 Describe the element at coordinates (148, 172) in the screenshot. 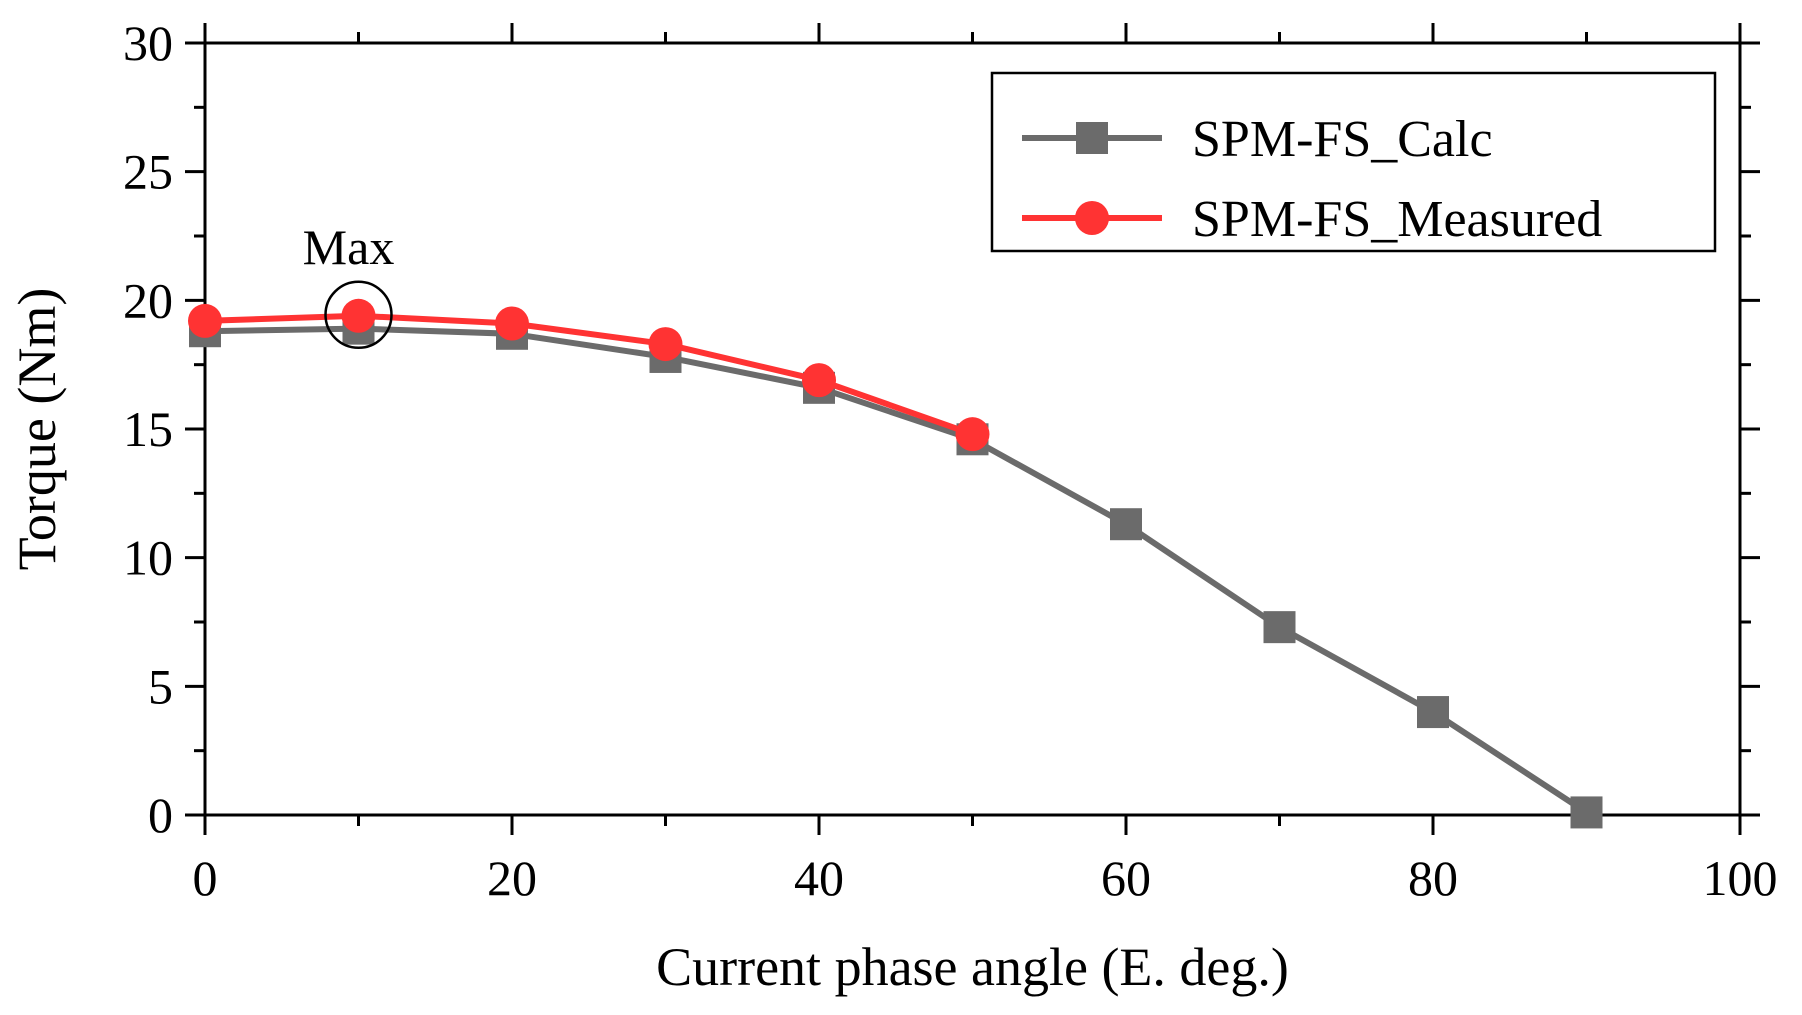

I see `y-tick-label: 25` at that location.